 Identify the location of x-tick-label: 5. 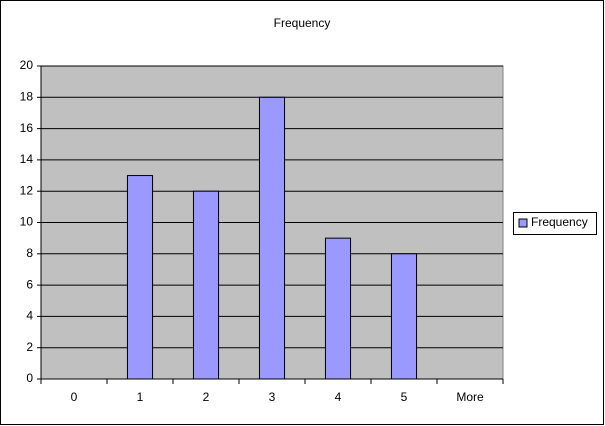
(404, 397).